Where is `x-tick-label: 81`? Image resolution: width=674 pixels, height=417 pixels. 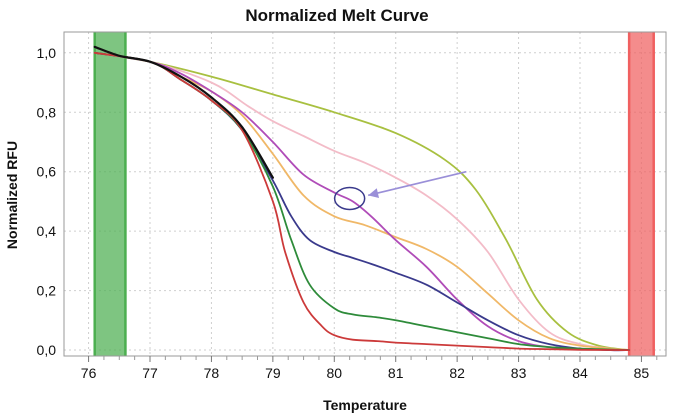 x-tick-label: 81 is located at coordinates (396, 373).